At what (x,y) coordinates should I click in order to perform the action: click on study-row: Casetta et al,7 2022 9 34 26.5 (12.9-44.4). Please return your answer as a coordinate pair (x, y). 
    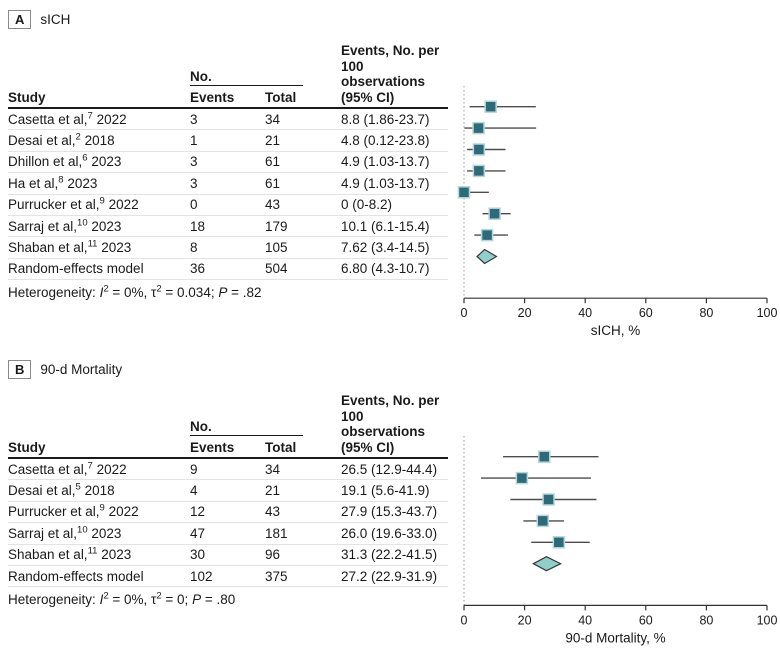
    Looking at the image, I should click on (228, 470).